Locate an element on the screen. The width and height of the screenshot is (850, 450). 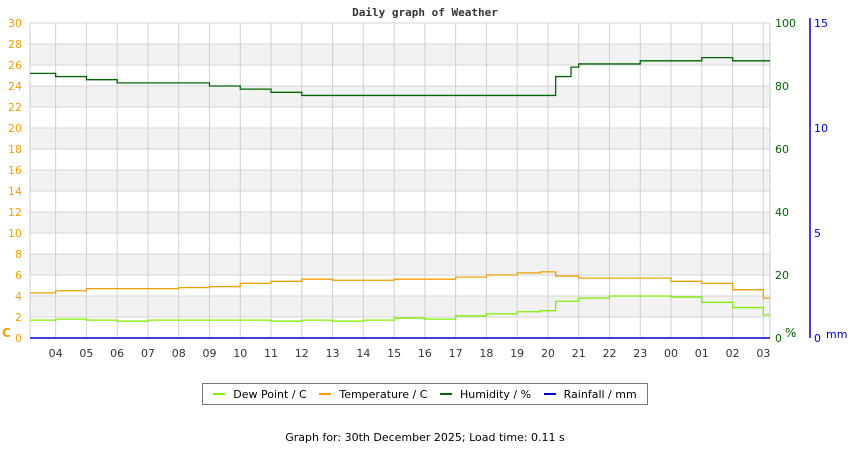
svg-text: 5 is located at coordinates (817, 233).